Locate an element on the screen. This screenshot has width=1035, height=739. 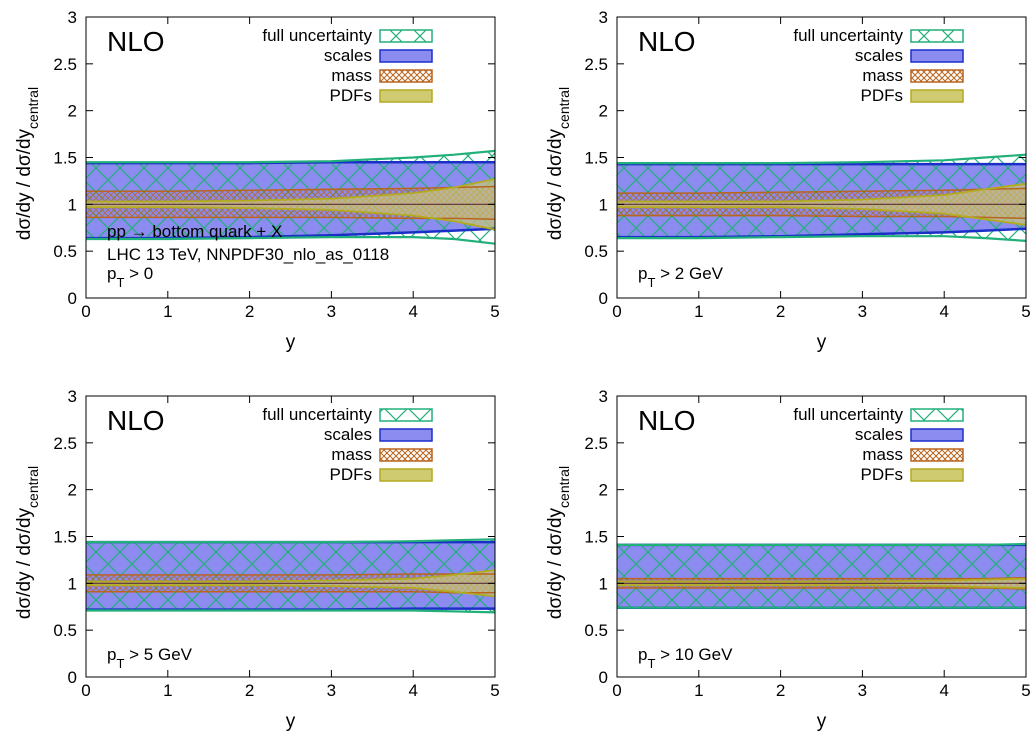
mass-upper-line is located at coordinates (821, 578).